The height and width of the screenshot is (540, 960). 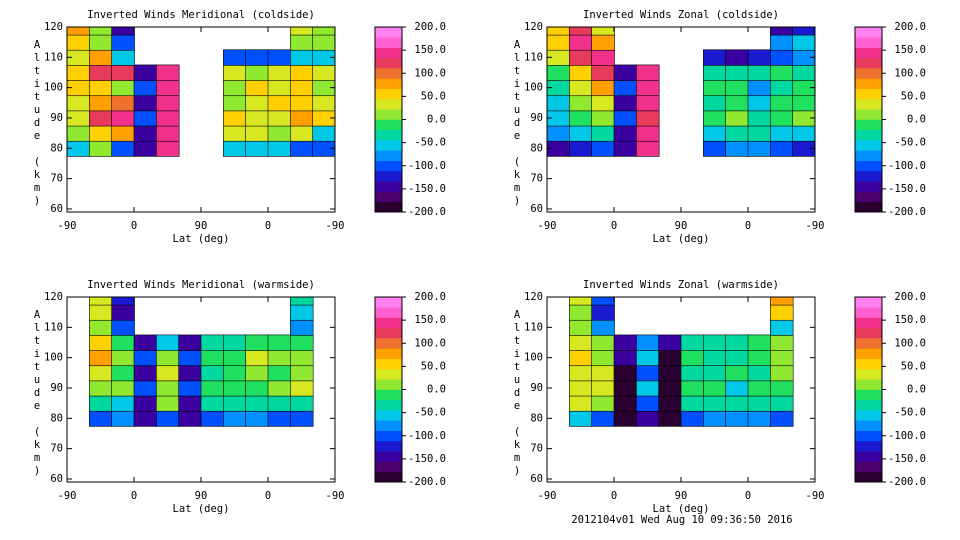 What do you see at coordinates (430, 343) in the screenshot?
I see `colorbar-tick-label: 100.0` at bounding box center [430, 343].